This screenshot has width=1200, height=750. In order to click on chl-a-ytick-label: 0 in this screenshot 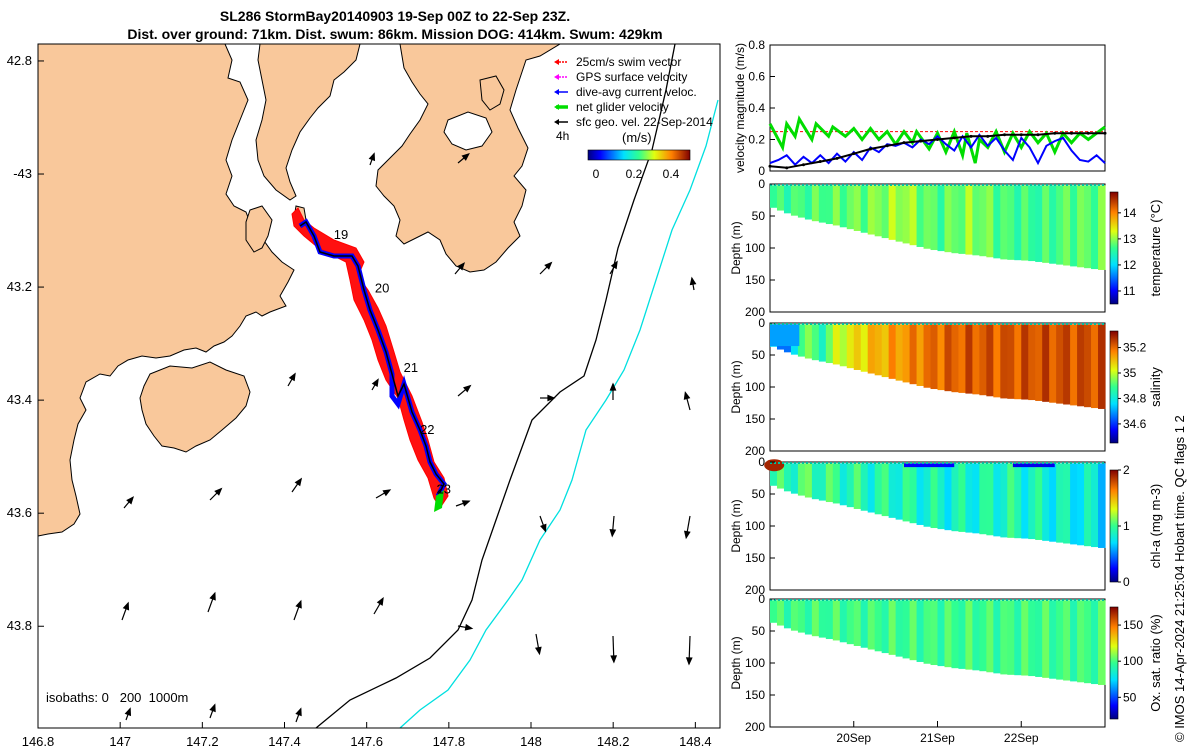, I will do `click(761, 462)`.